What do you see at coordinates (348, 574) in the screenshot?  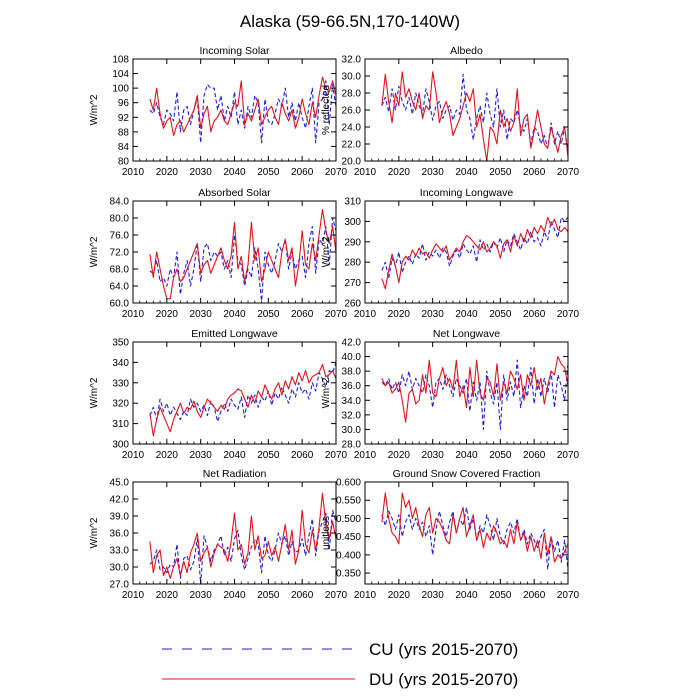 I see `y-tick-label: 0.350` at bounding box center [348, 574].